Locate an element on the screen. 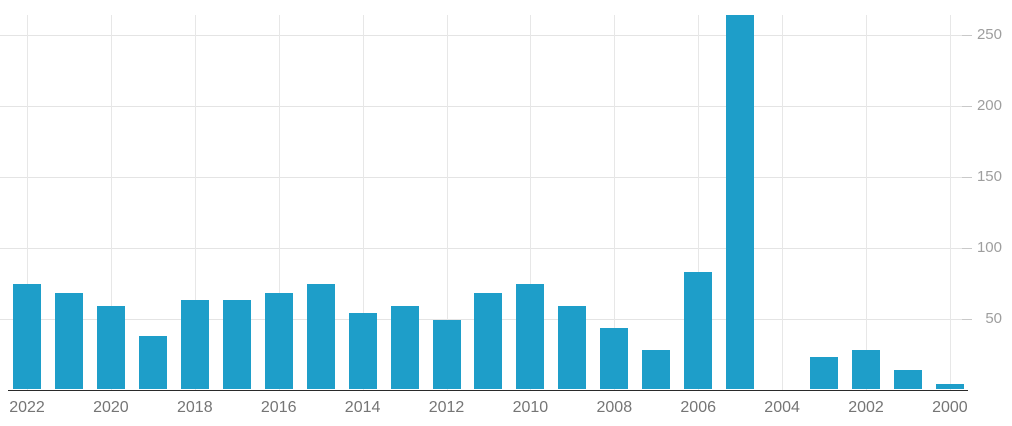  x-tick-label-2018: 2018 is located at coordinates (195, 407).